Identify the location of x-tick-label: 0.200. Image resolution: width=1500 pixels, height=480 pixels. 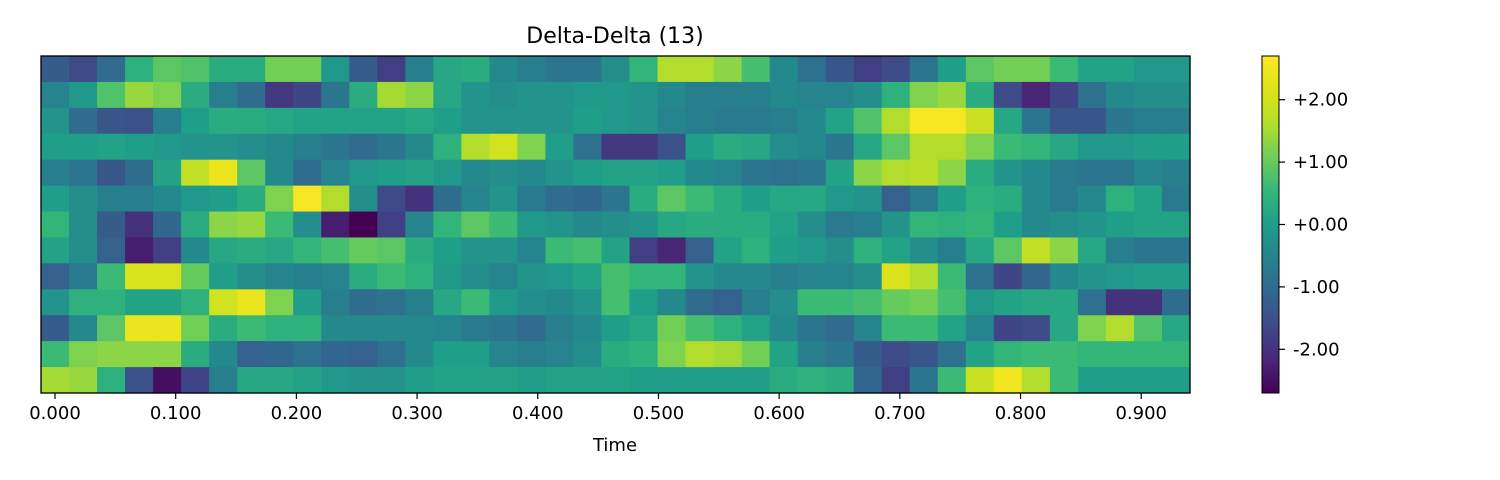
(297, 413).